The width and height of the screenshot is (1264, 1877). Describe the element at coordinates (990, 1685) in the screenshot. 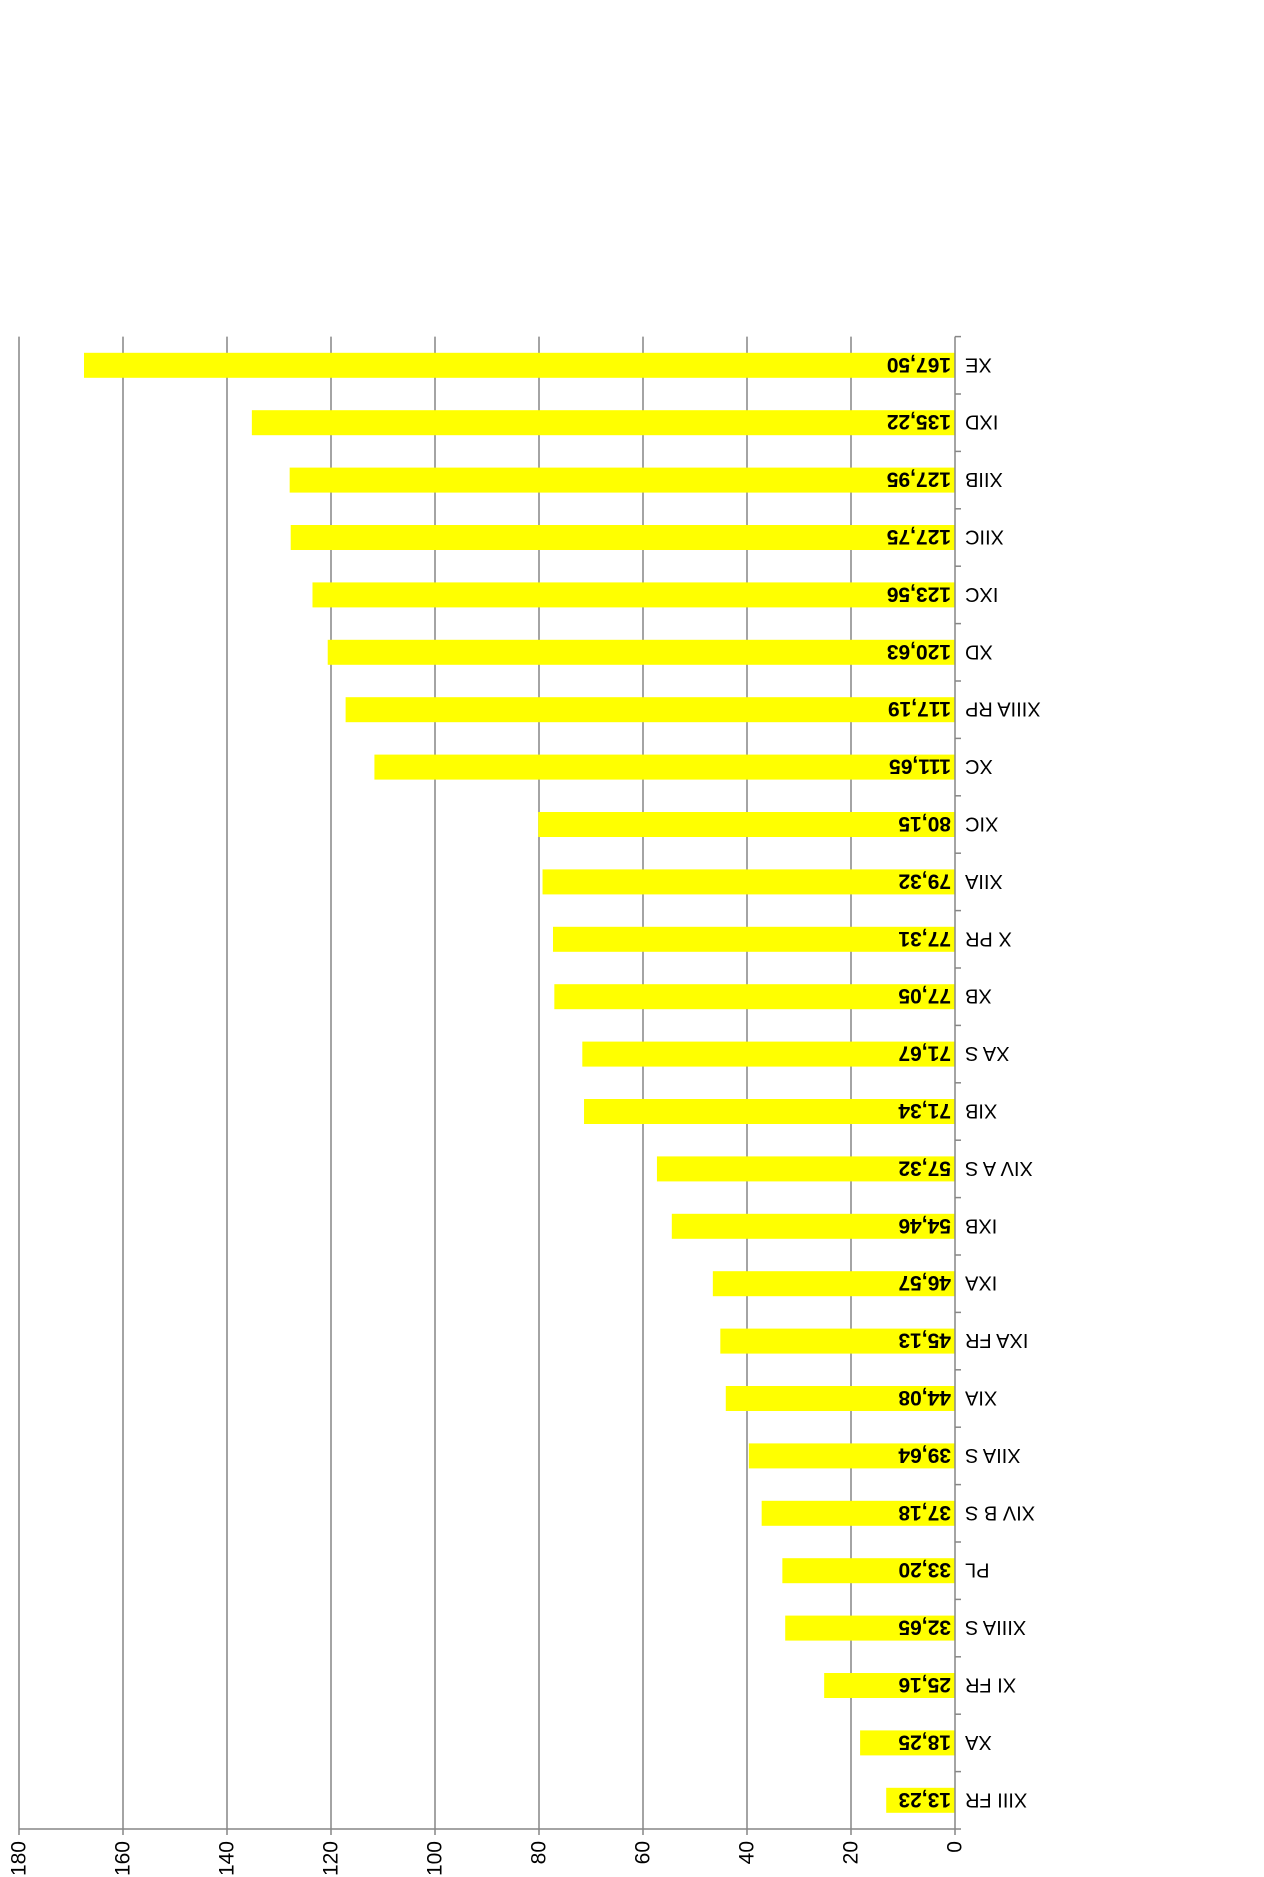

I see `category-label: XI FR` at that location.